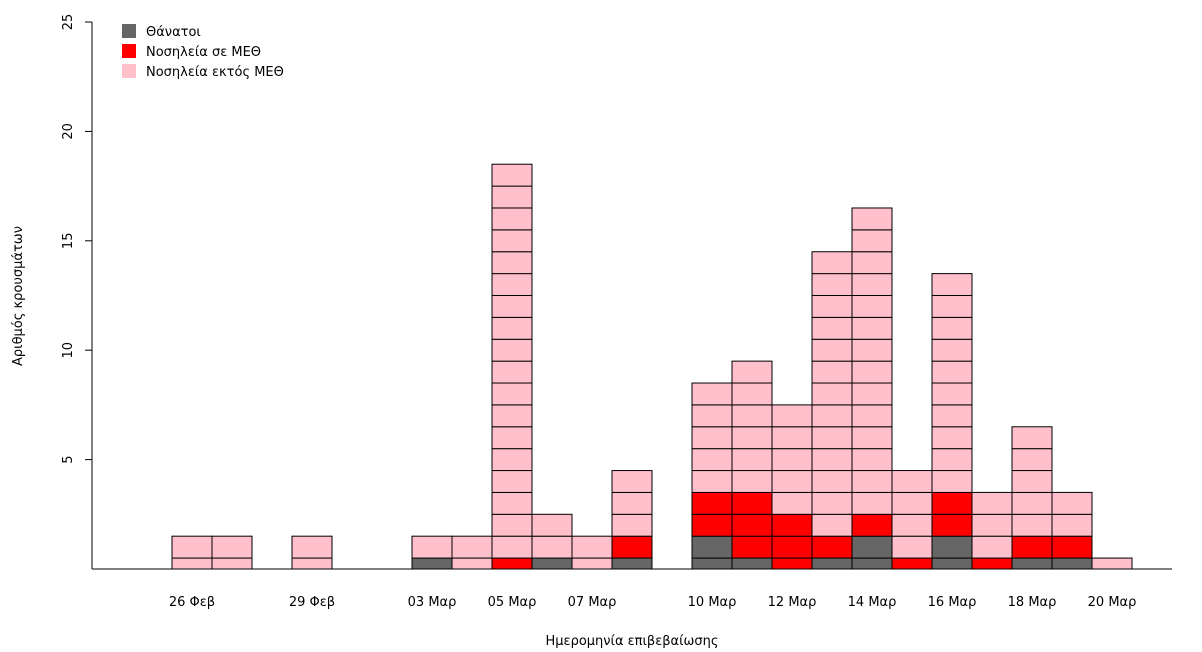 The image size is (1202, 652). What do you see at coordinates (1032, 602) in the screenshot?
I see `x-tick-label: 18 Μαρ` at bounding box center [1032, 602].